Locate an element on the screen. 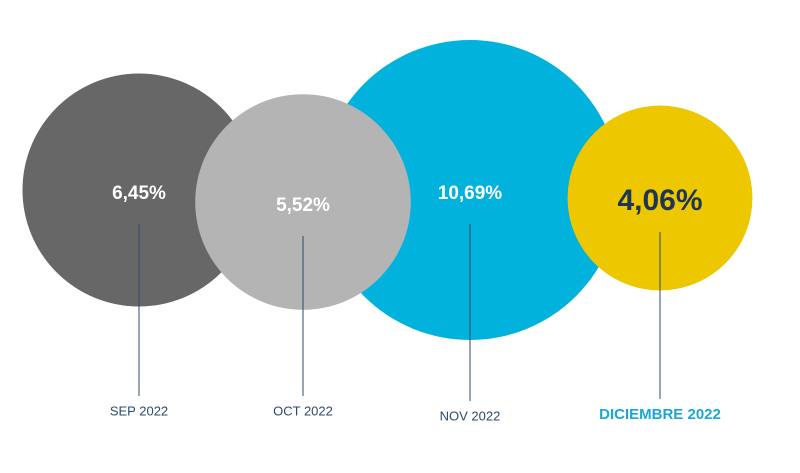  value-label: 5,52% is located at coordinates (303, 205).